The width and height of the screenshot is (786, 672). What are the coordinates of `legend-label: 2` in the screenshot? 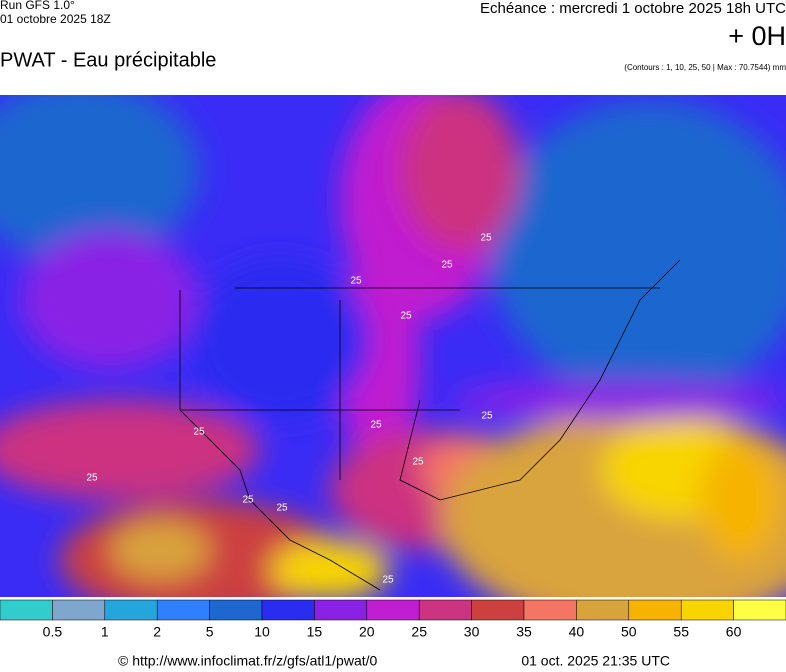 It's located at (157, 632).